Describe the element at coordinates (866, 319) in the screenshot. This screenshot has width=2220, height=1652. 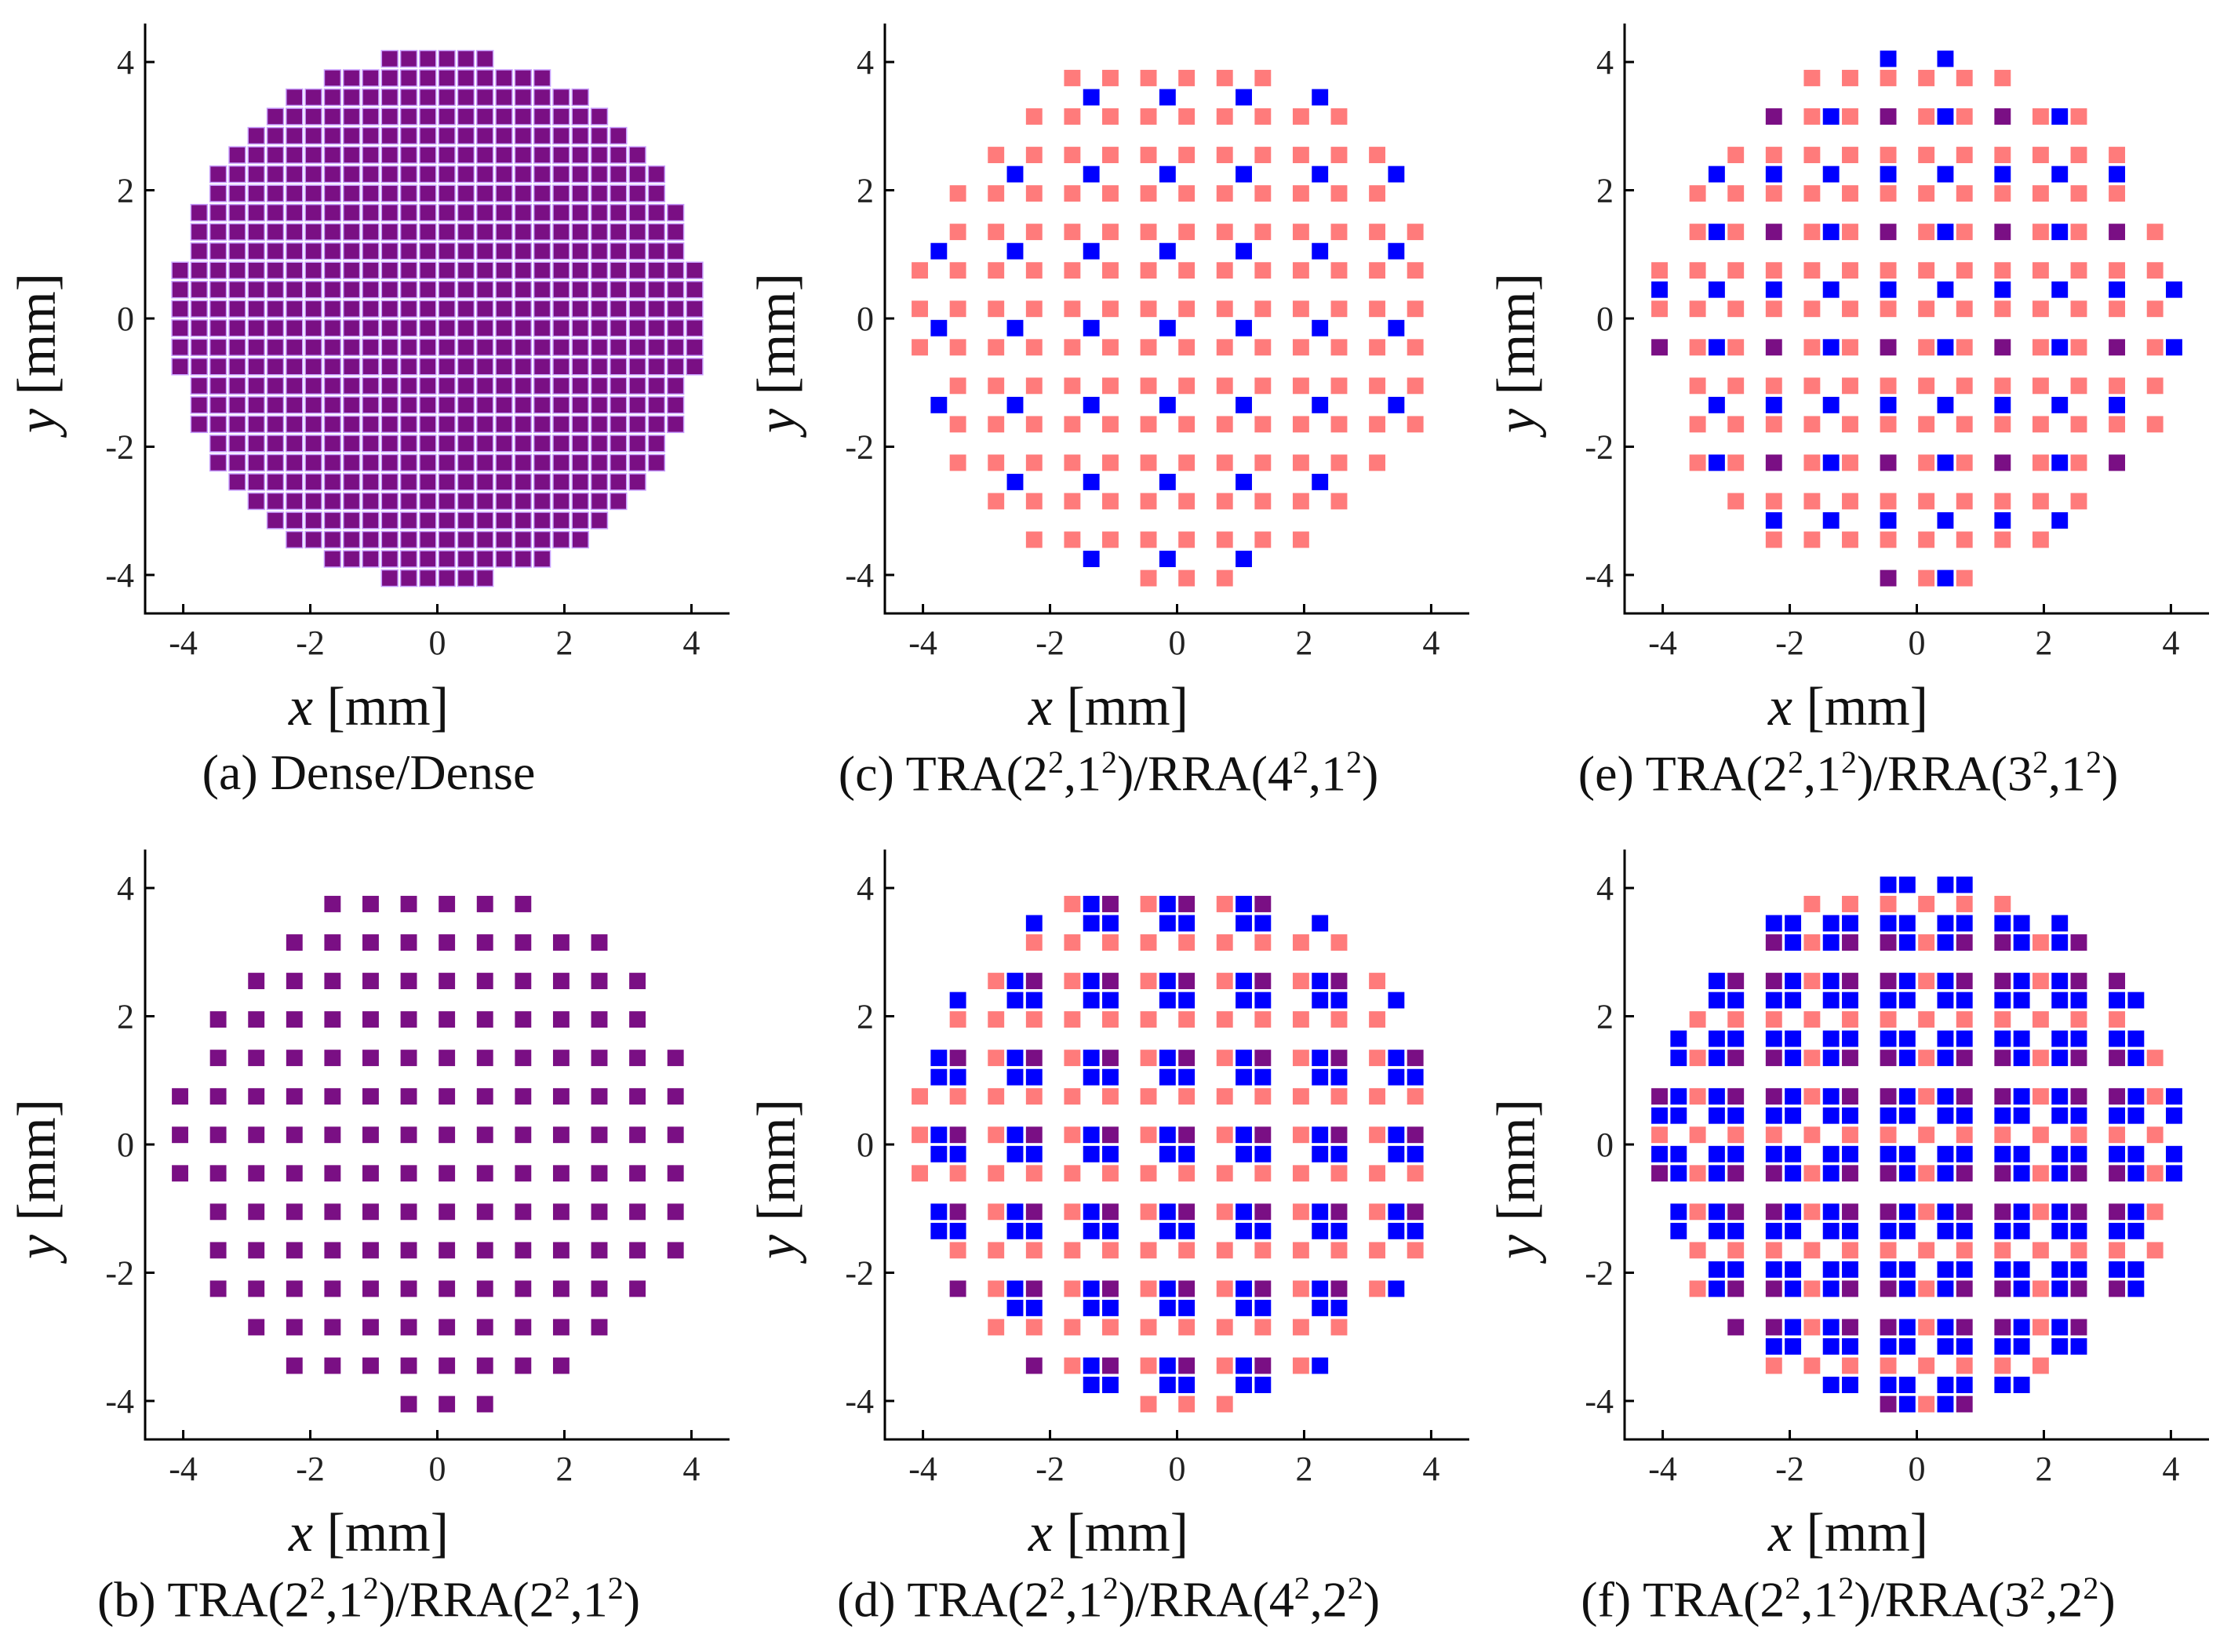
I see `y-tick-label: 0` at that location.